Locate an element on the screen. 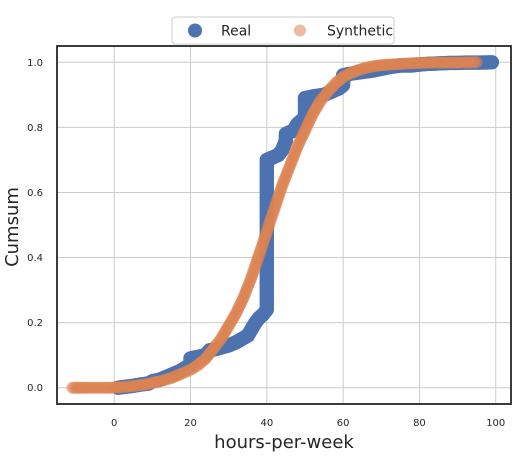  legend-label-real: Real is located at coordinates (236, 32).